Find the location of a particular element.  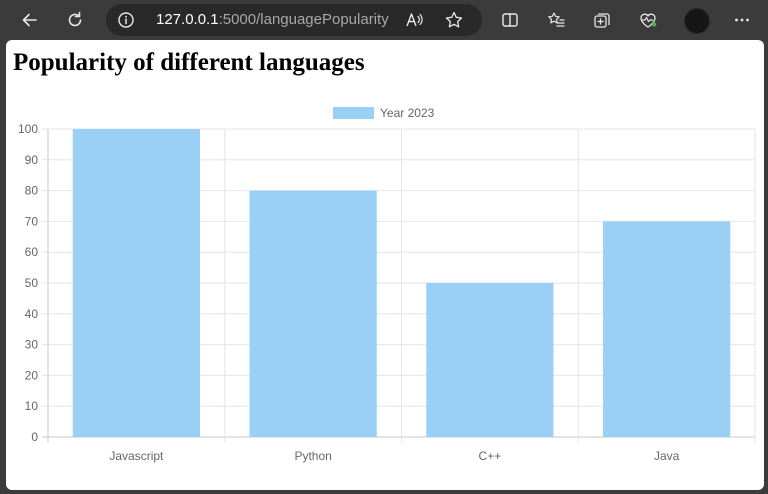

collections-icon is located at coordinates (602, 20).